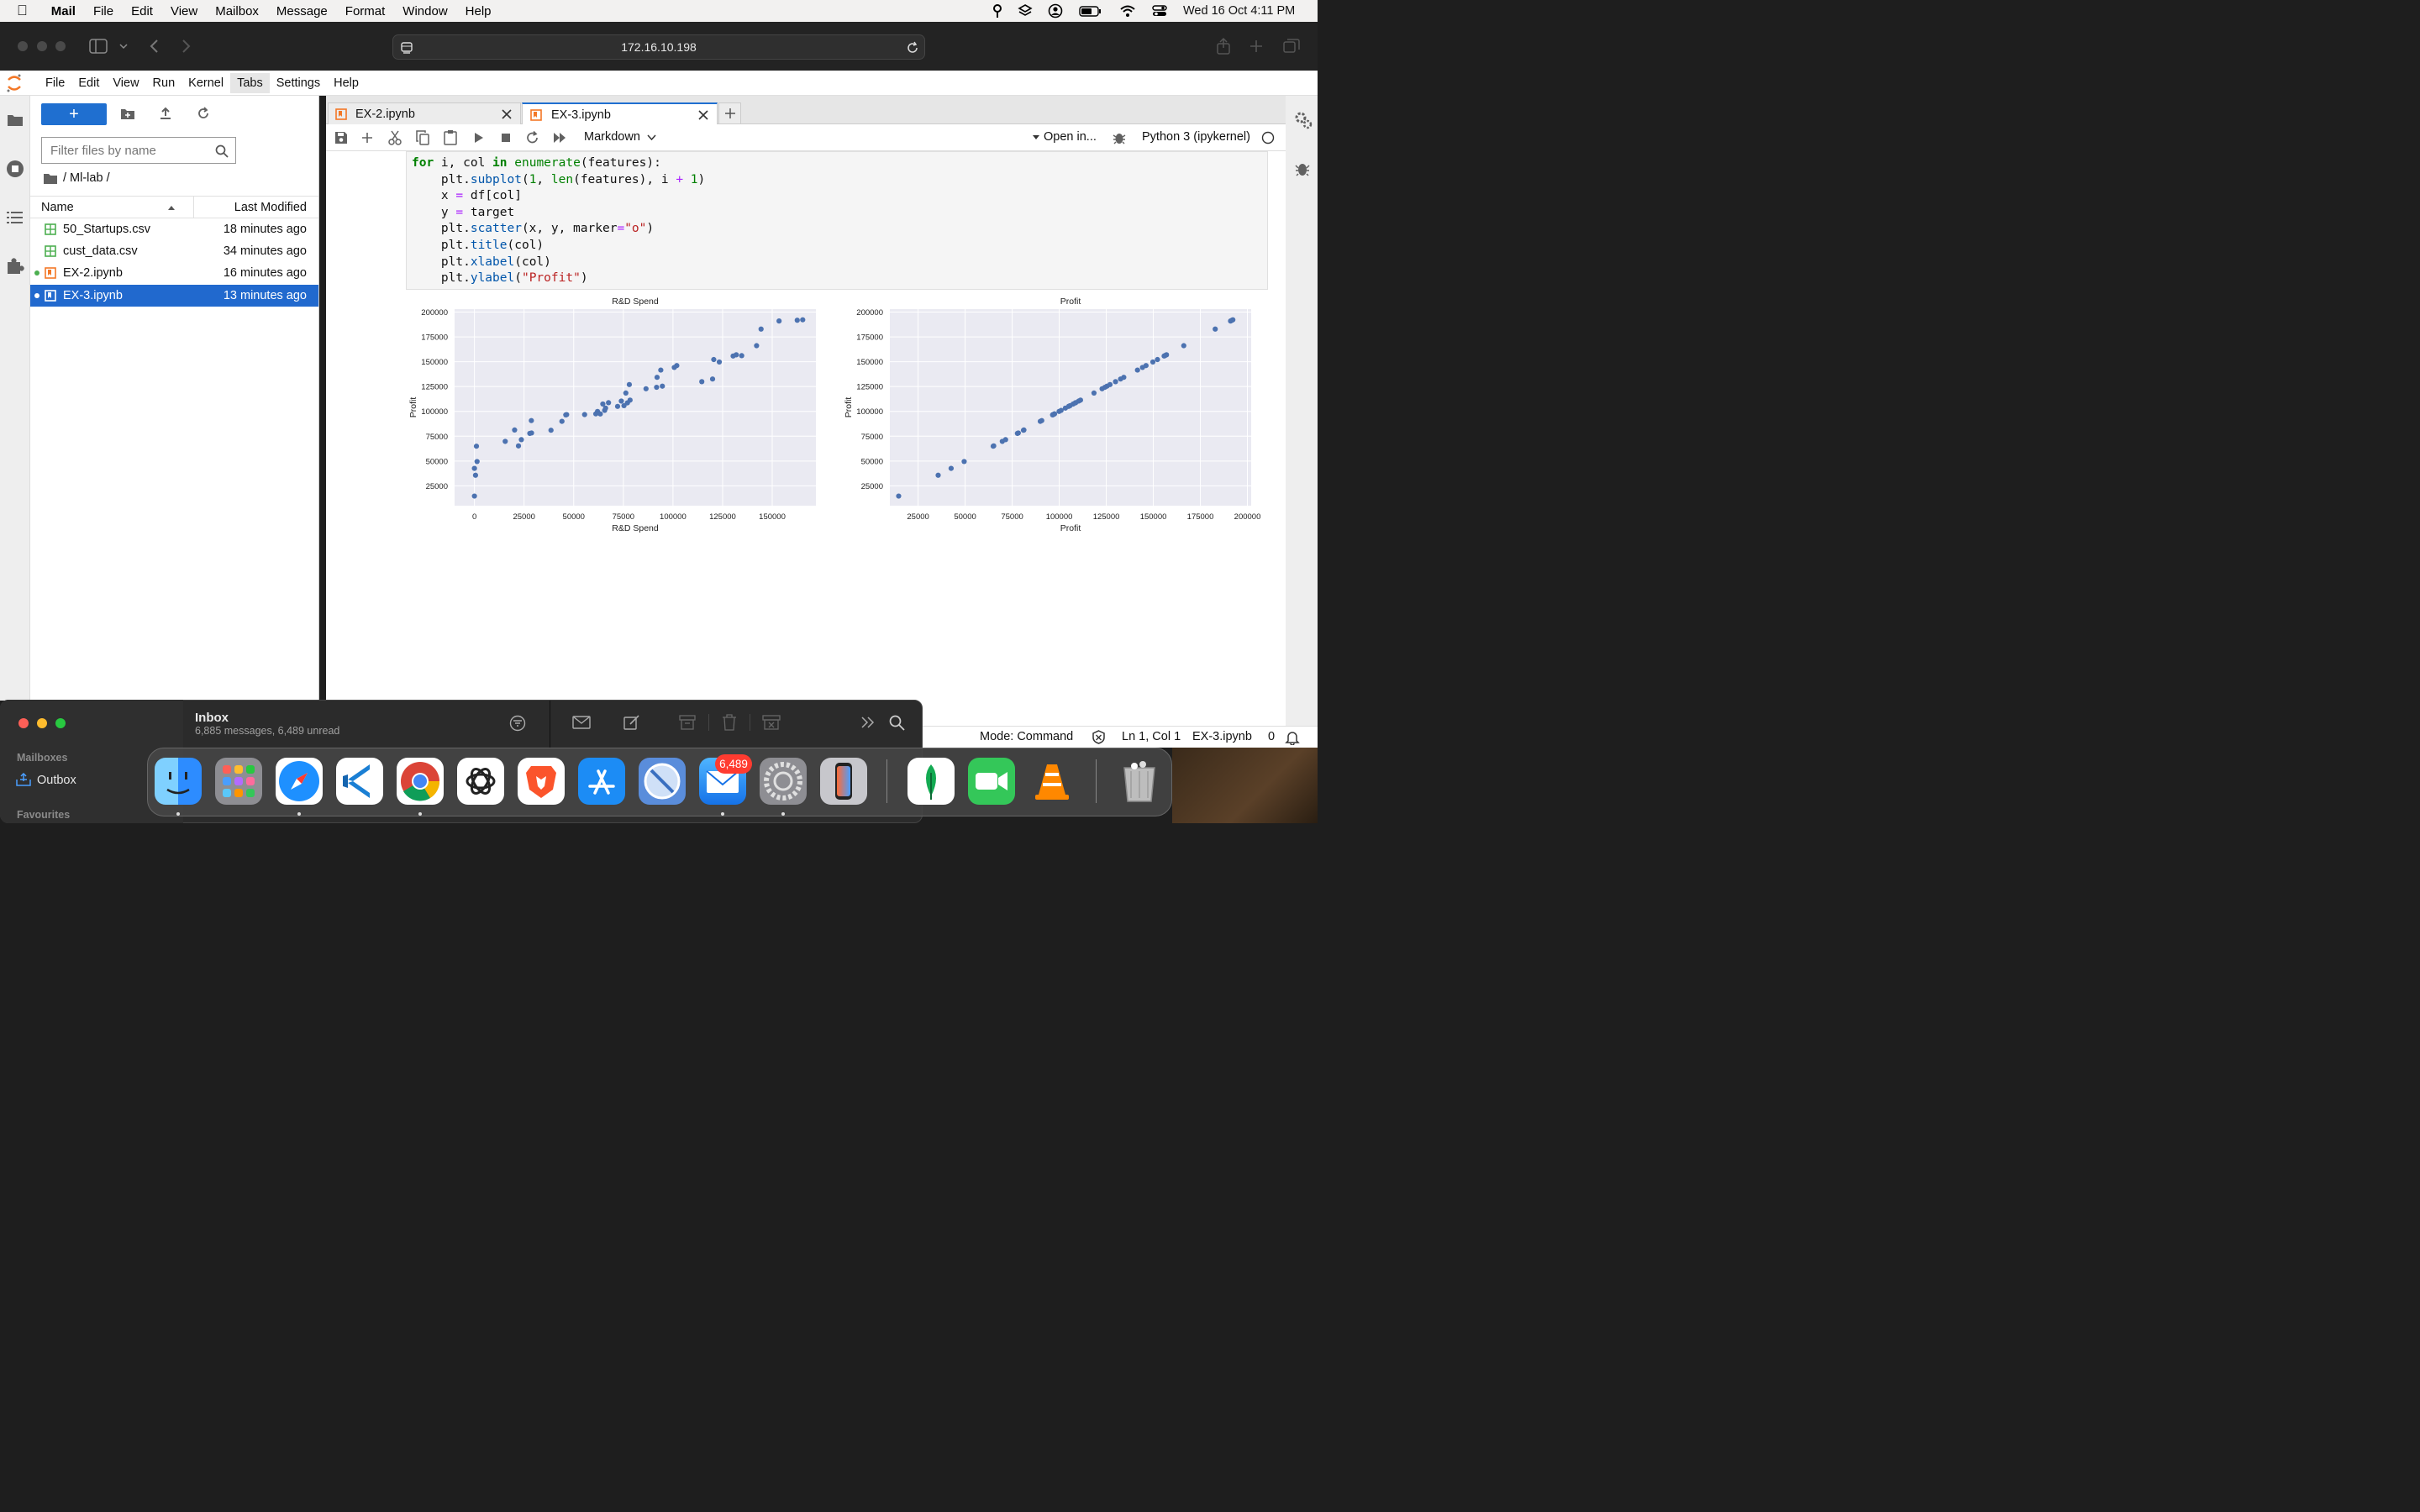  Describe the element at coordinates (912, 48) in the screenshot. I see `reload-icon` at that location.